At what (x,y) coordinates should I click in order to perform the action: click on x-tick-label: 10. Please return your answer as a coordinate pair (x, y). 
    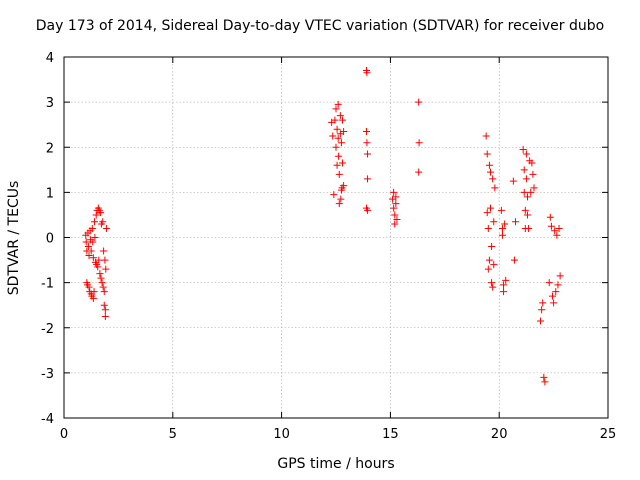
    Looking at the image, I should click on (281, 434).